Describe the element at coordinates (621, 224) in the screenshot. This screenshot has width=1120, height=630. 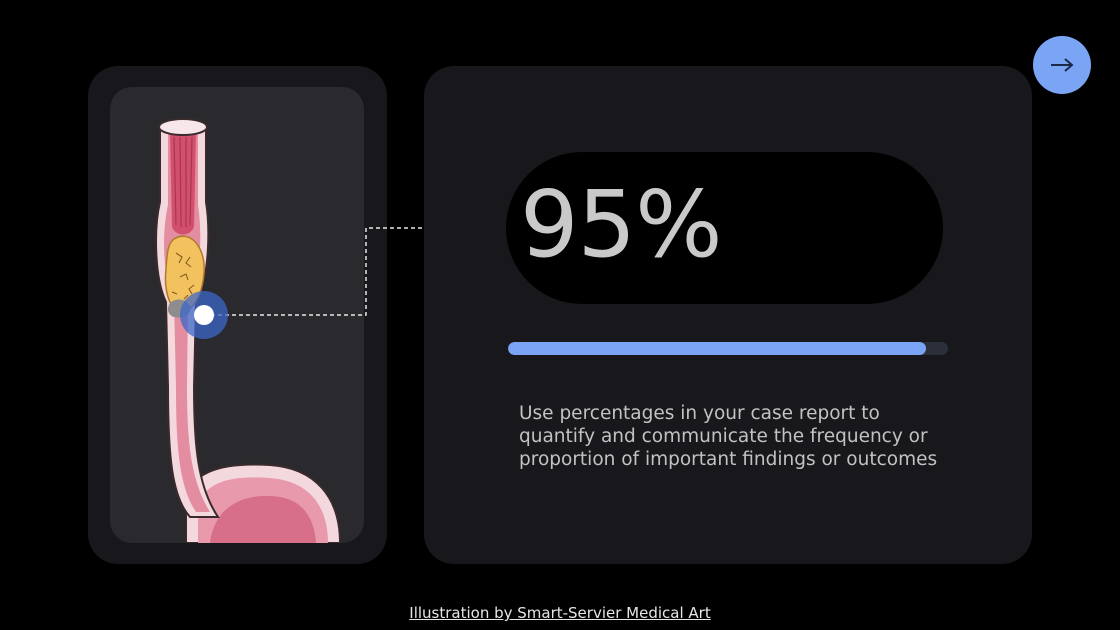
I see `stat-value: 95%` at that location.